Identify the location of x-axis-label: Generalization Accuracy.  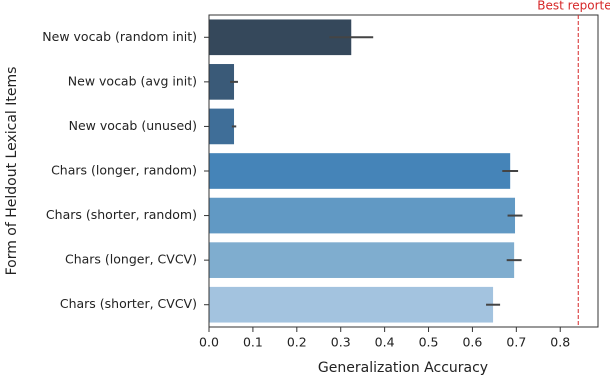
(403, 368).